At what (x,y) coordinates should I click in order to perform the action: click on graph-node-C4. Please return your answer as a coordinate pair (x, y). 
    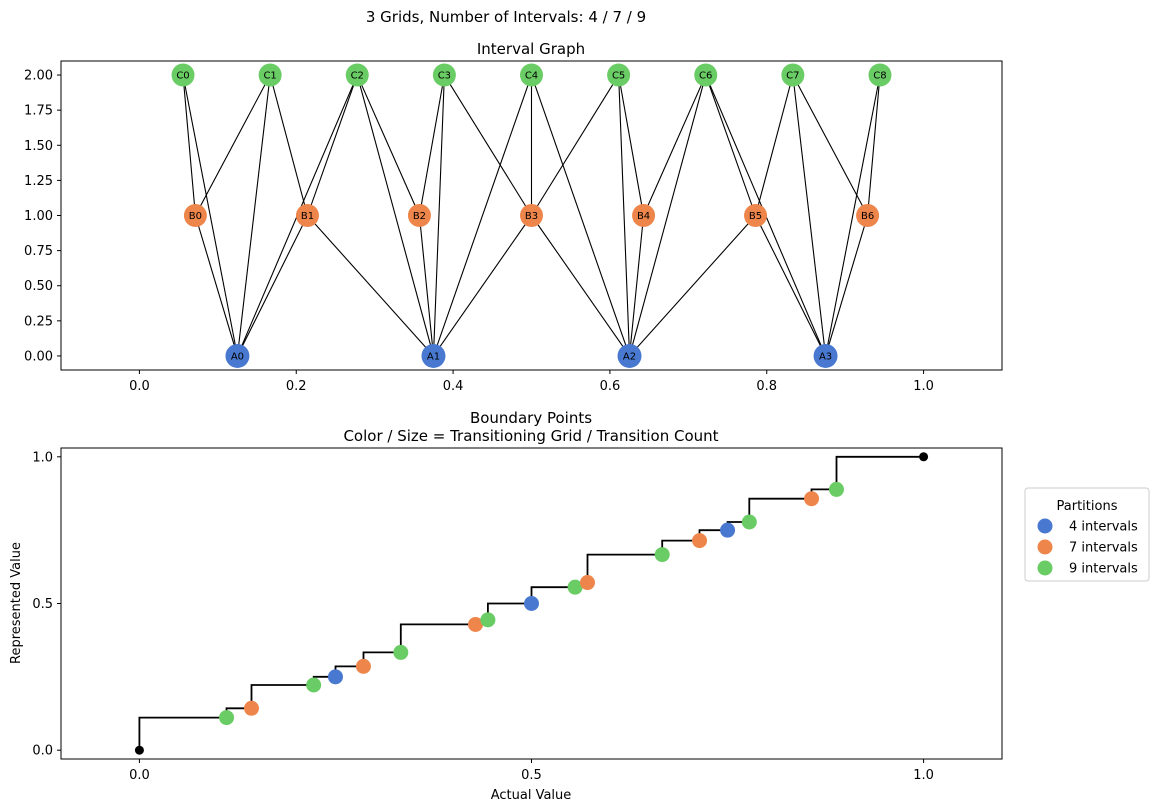
    Looking at the image, I should click on (531, 75).